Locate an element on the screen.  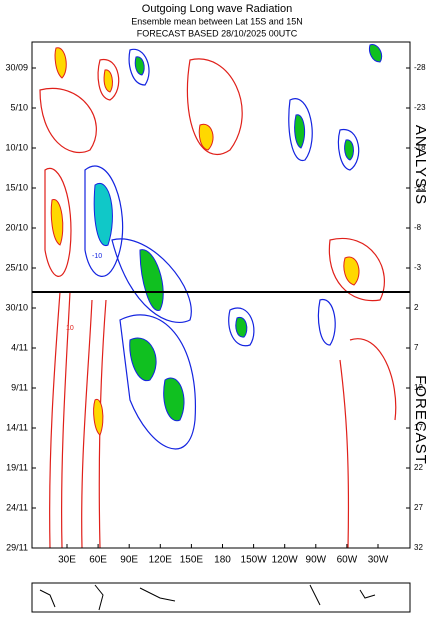
chart-title: Outgoing Long wave Radiation is located at coordinates (217, 9).